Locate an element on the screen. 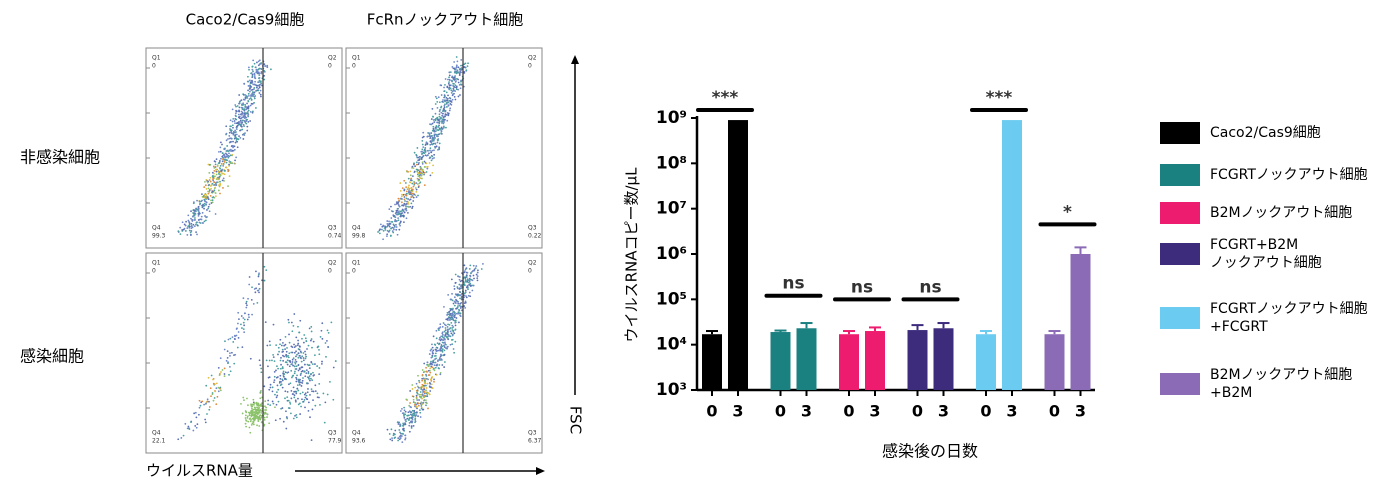 Image resolution: width=1389 pixels, height=502 pixels. quadrant-value: 0 is located at coordinates (330, 66).